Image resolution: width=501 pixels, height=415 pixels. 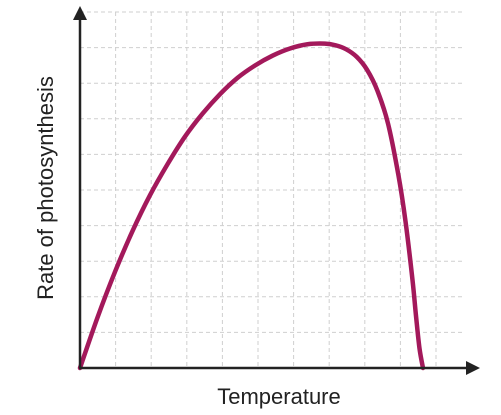 I want to click on x-axis-arrow, so click(x=473, y=368).